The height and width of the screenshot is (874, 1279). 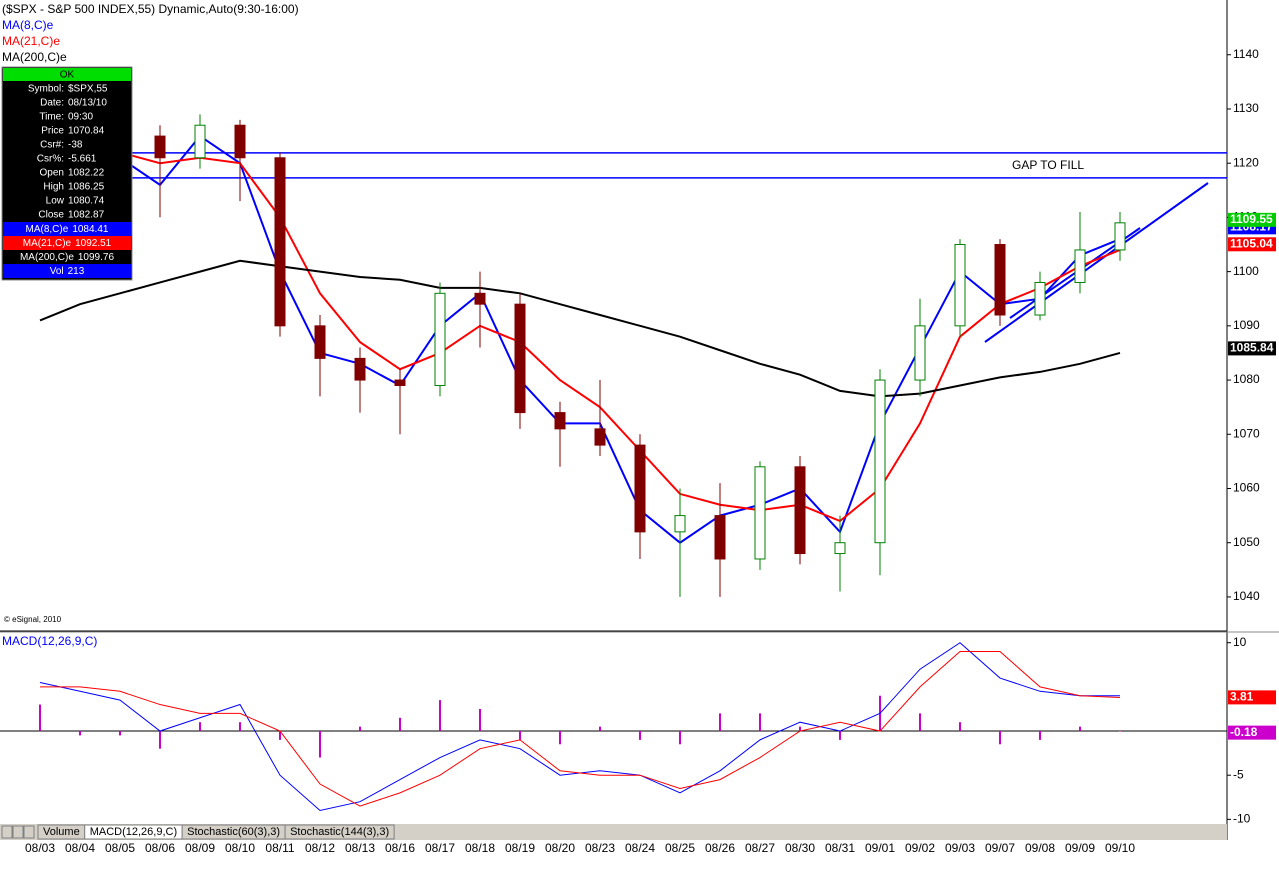 I want to click on info-value: 1070.84, so click(x=86, y=131).